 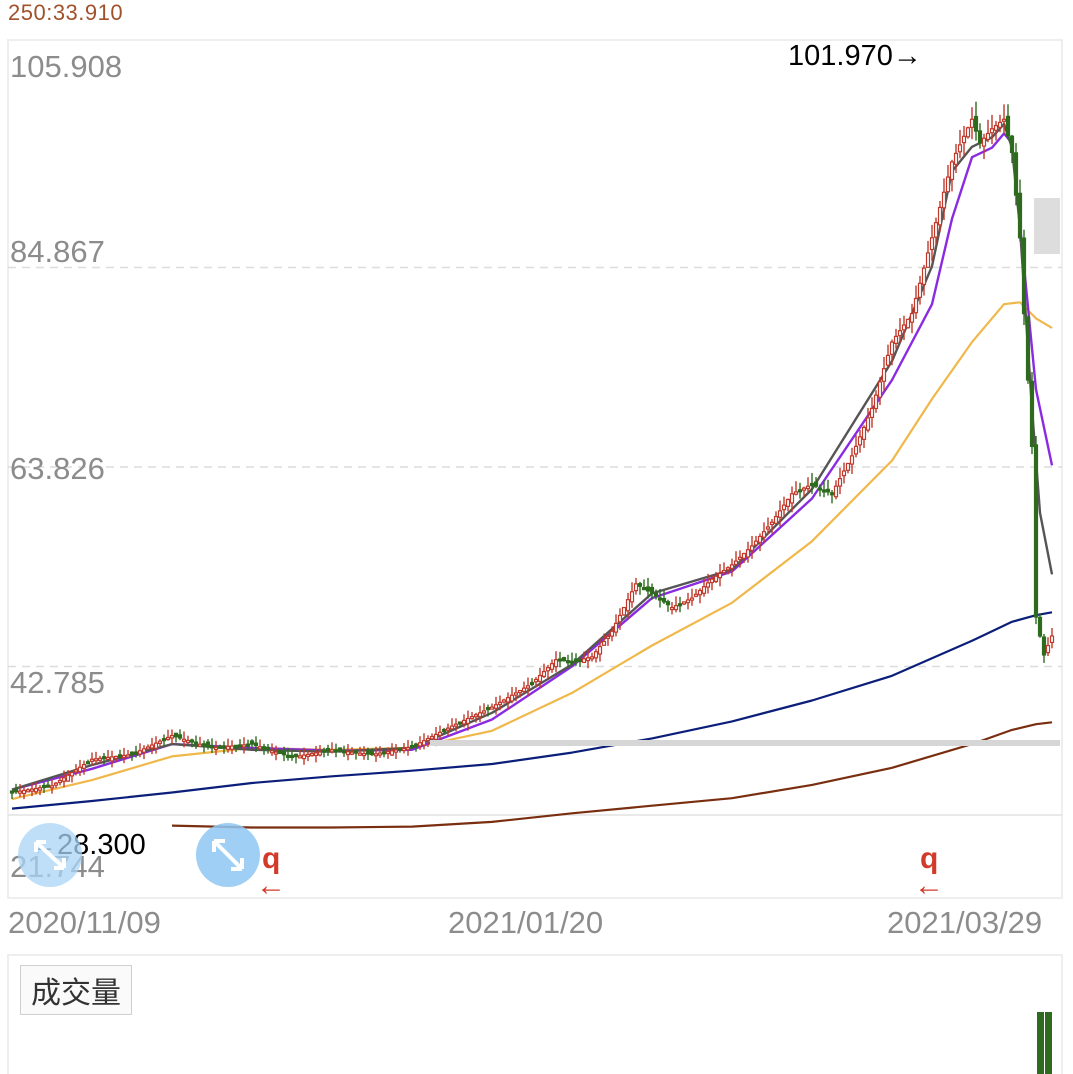 I want to click on high-price-annotation: 101.970→, so click(x=855, y=56).